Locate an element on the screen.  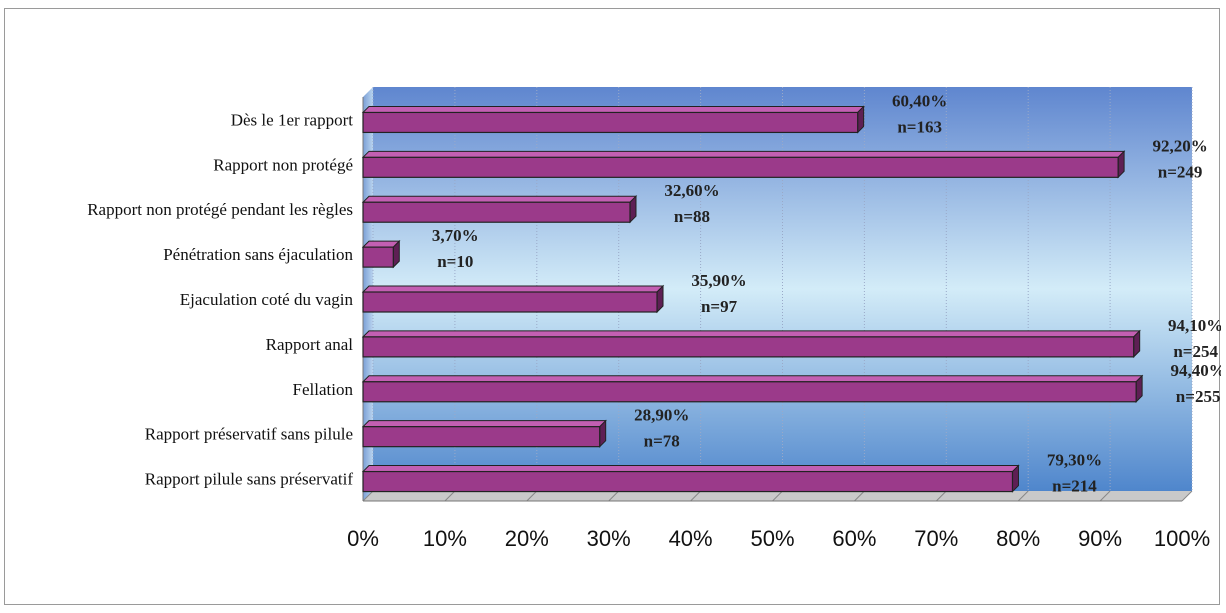
bar-value-label: 79,30% is located at coordinates (1074, 460).